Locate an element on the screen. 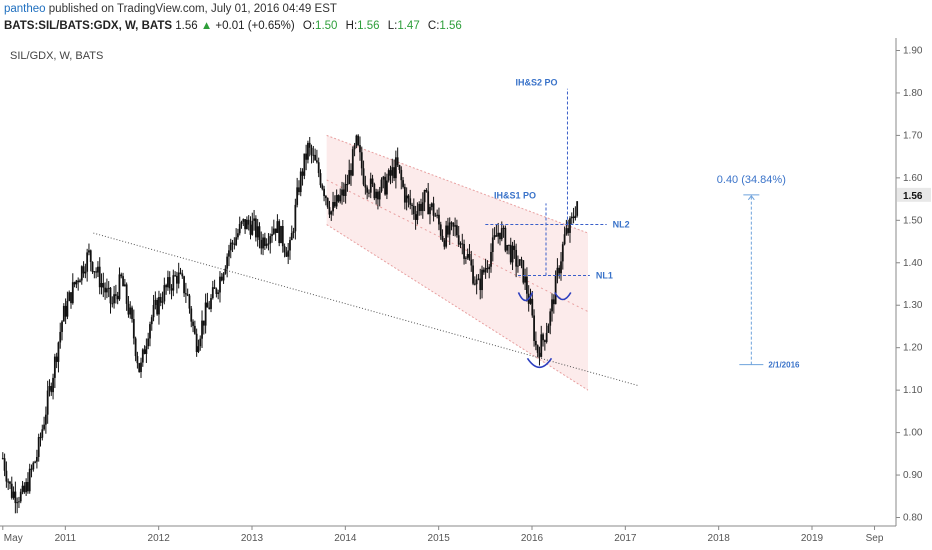 This screenshot has height=550, width=932. high-label: H: is located at coordinates (351, 26).